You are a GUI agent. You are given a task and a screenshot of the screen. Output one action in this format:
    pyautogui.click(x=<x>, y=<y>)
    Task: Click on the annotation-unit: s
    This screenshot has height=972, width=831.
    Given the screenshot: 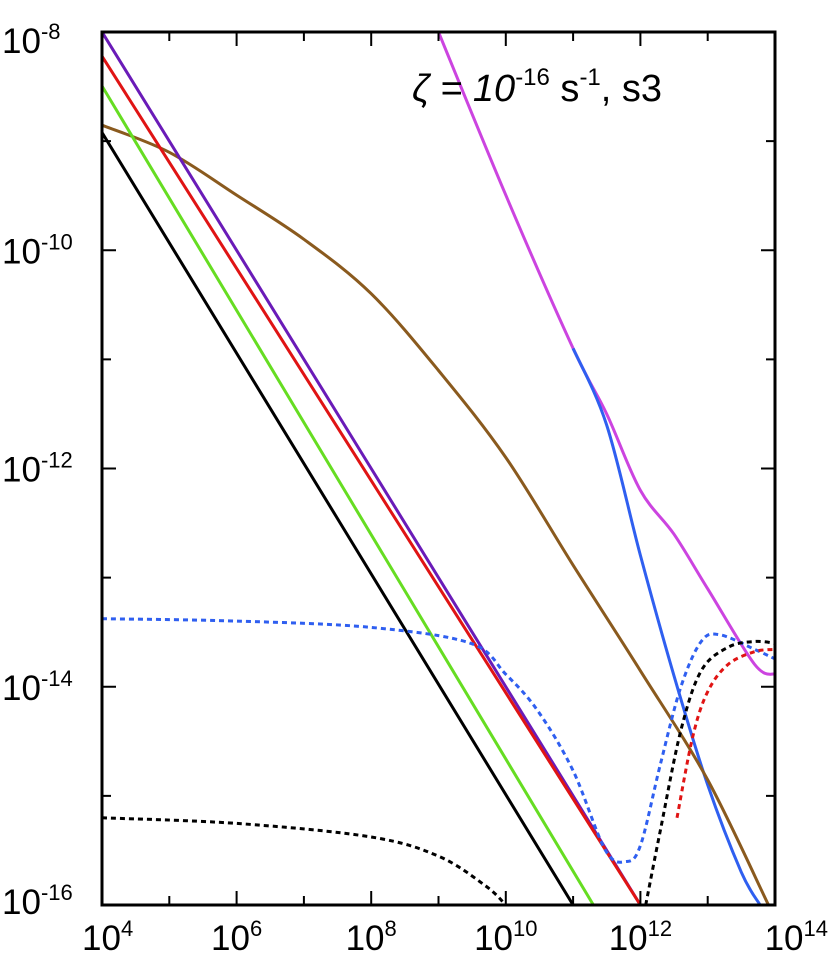 What is the action you would take?
    pyautogui.click(x=565, y=89)
    